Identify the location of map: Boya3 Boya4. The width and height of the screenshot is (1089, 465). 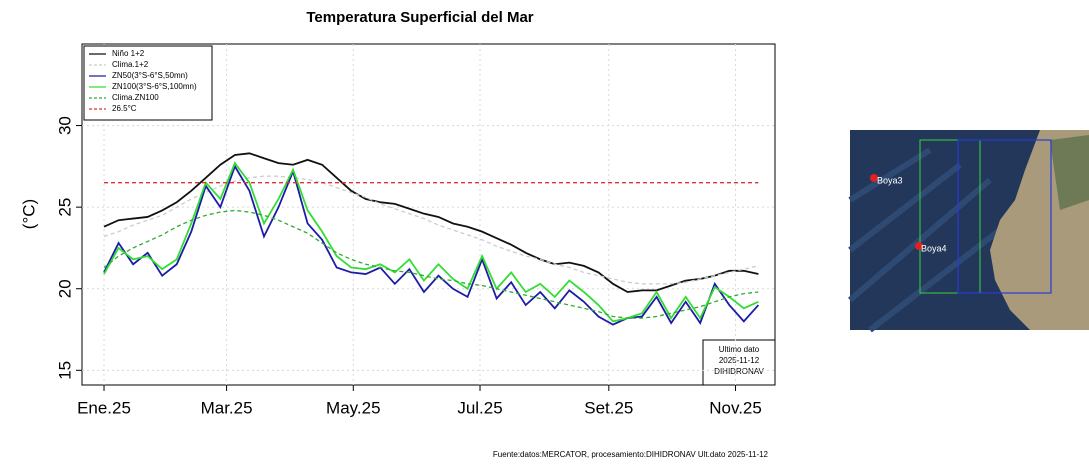
(968, 231).